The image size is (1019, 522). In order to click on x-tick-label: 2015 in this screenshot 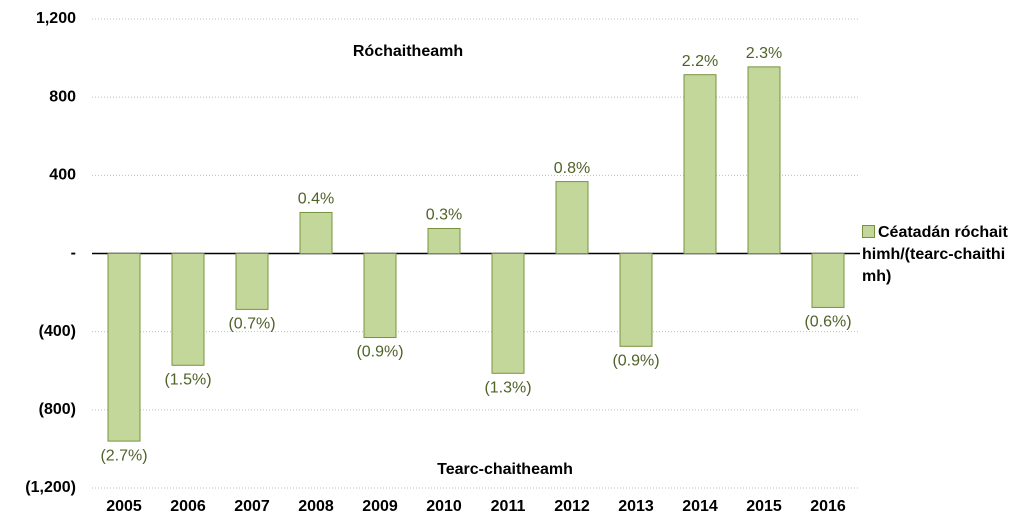, I will do `click(764, 506)`.